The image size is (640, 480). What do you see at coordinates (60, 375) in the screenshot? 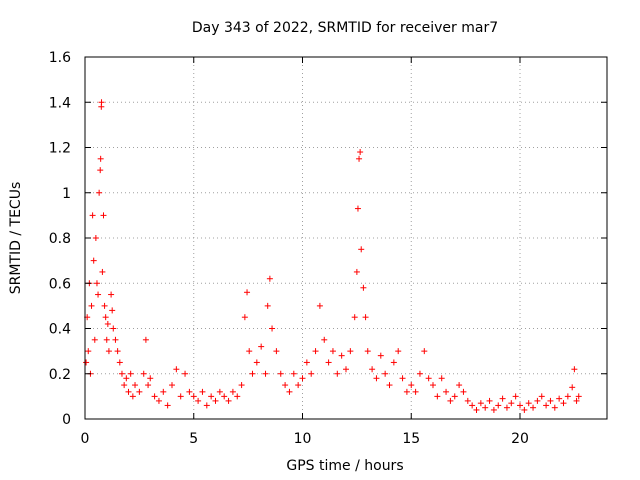
I see `y-tick-label: 0.2` at bounding box center [60, 375].